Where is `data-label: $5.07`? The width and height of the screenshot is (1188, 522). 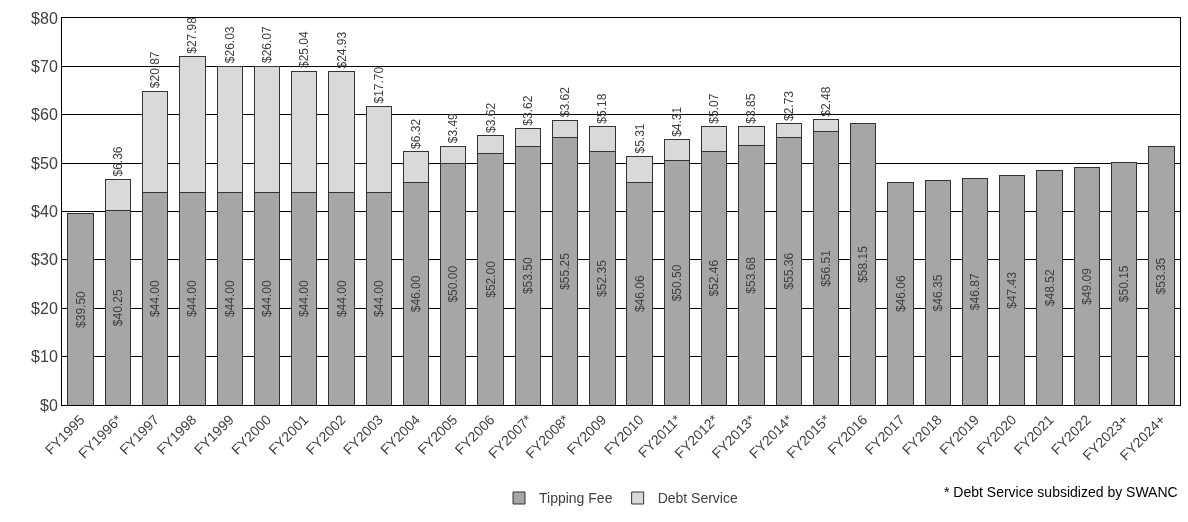 data-label: $5.07 is located at coordinates (714, 108).